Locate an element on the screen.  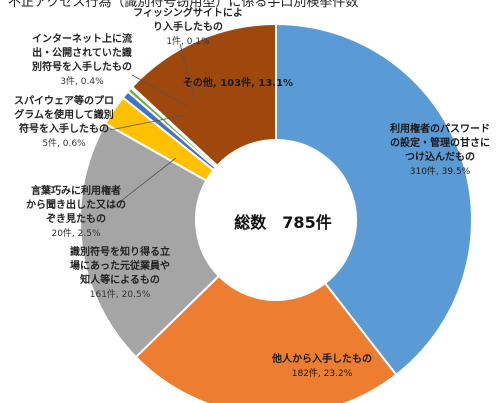
slice-label-line-3-2: ぞき見たもの is located at coordinates (76, 219).